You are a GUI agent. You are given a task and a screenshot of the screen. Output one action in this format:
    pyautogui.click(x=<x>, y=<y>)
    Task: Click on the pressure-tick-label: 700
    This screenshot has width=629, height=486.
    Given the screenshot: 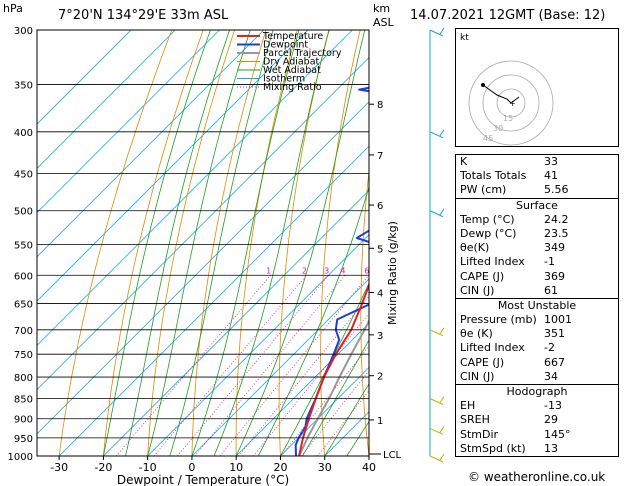 What is the action you would take?
    pyautogui.click(x=23, y=331)
    